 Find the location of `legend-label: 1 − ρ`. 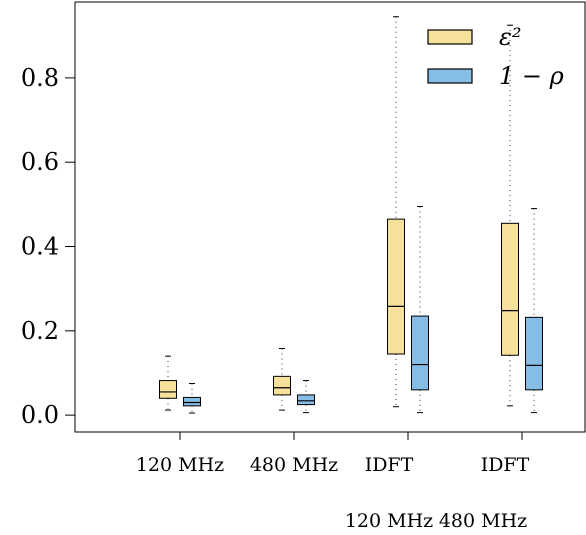

legend-label: 1 − ρ is located at coordinates (531, 76).